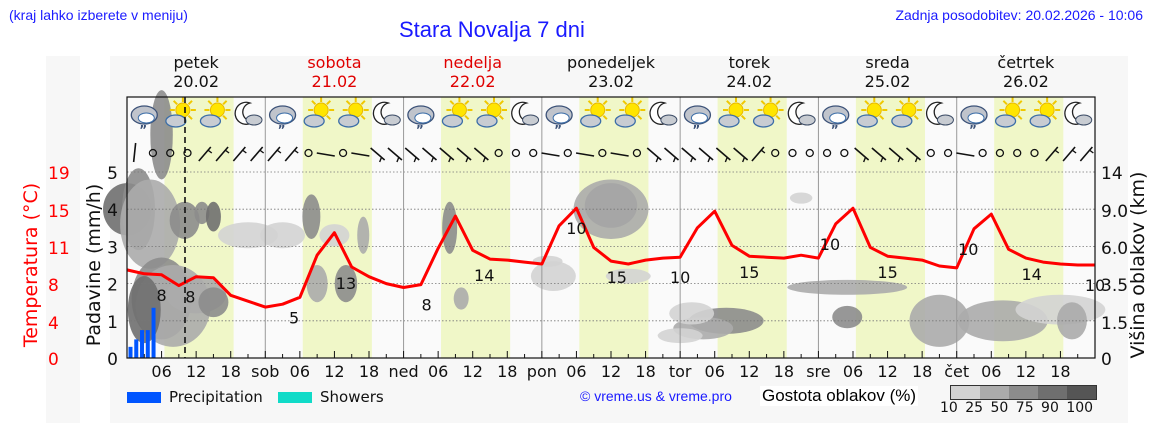  I want to click on precipitation-swatch, so click(144, 397).